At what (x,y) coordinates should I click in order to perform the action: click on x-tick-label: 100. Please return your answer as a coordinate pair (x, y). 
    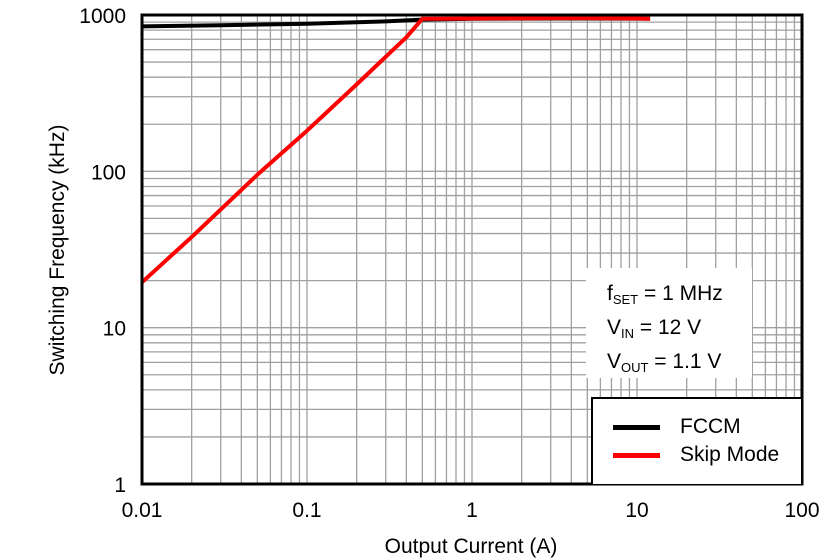
    Looking at the image, I should click on (801, 510).